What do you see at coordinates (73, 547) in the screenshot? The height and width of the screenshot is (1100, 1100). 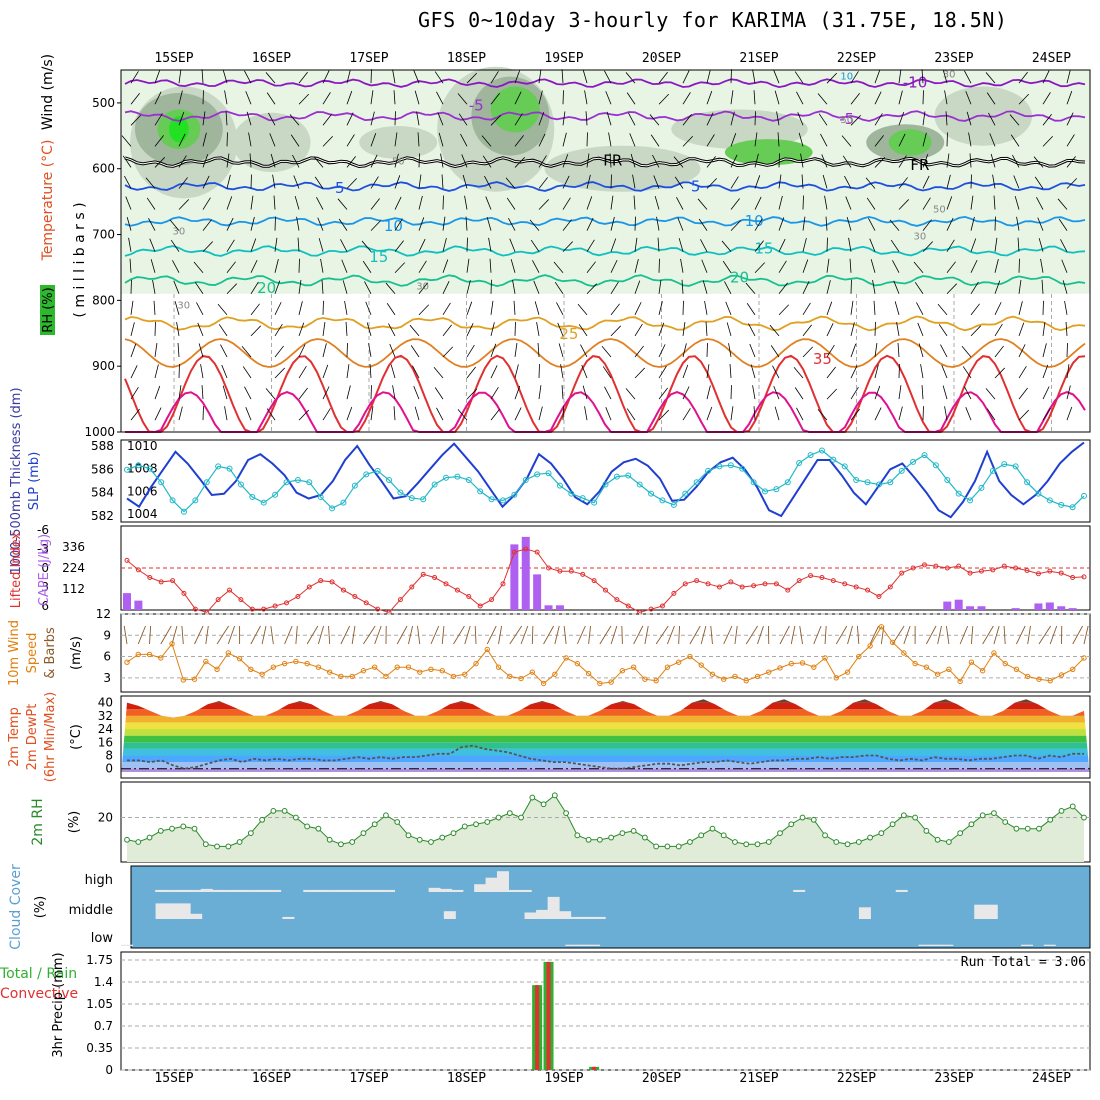 I see `cape-tick-label: 336` at bounding box center [73, 547].